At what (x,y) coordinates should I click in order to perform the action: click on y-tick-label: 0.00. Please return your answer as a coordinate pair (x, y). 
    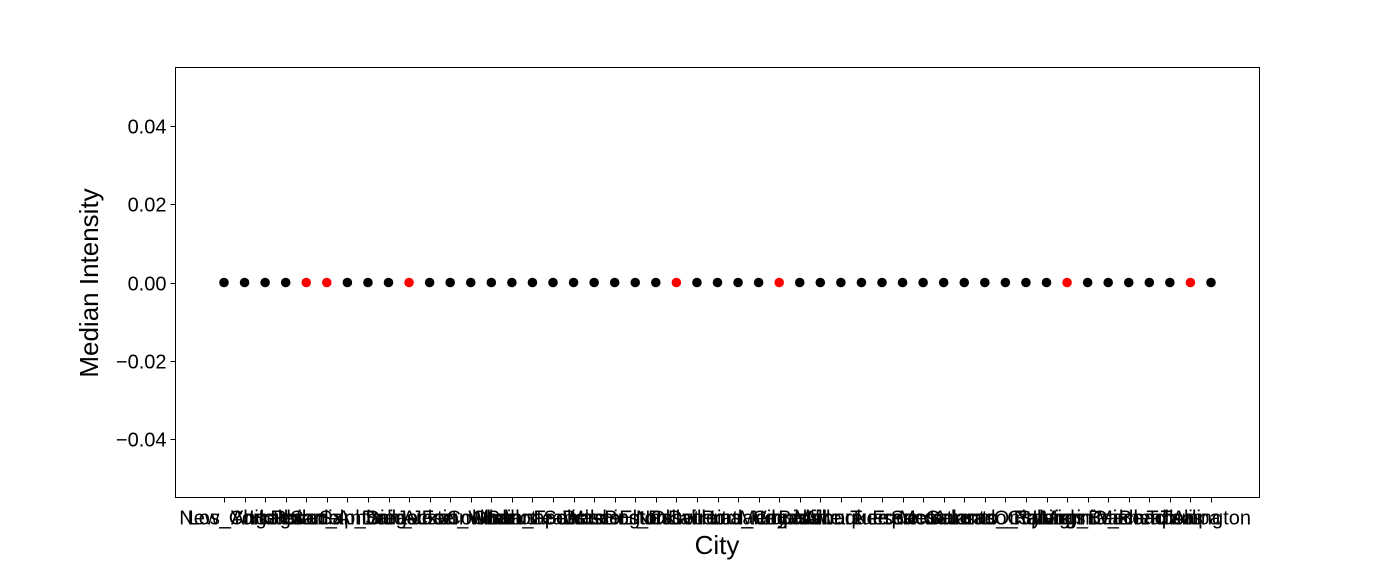
    Looking at the image, I should click on (147, 285).